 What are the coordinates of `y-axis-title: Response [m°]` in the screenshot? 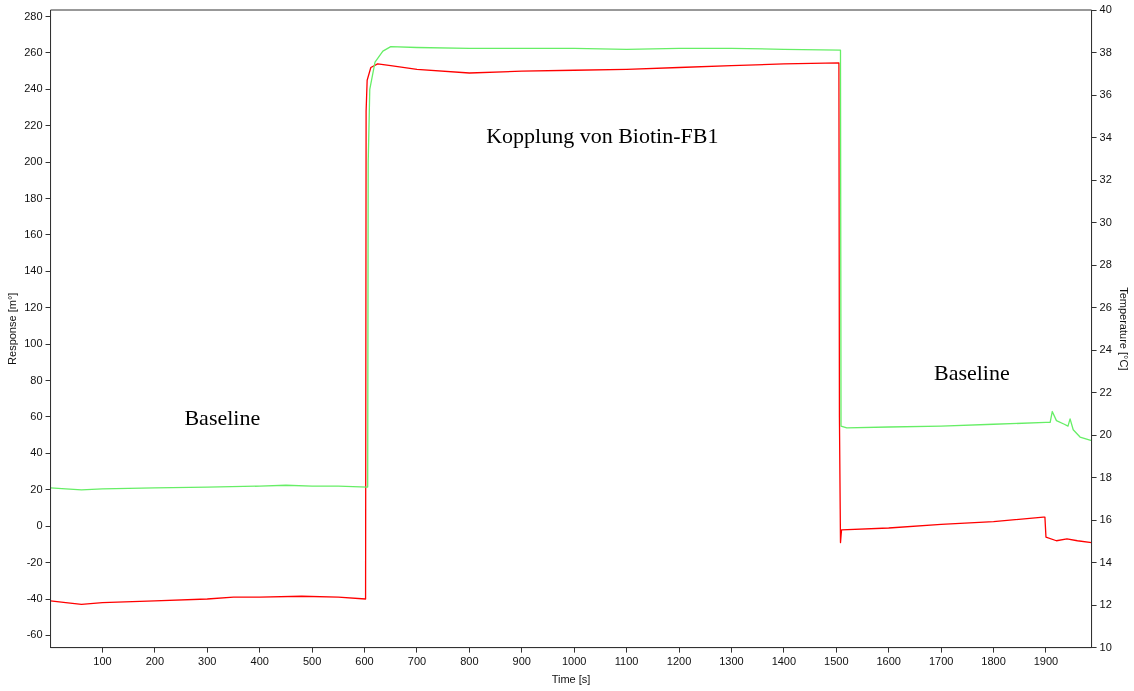 It's located at (11, 328).